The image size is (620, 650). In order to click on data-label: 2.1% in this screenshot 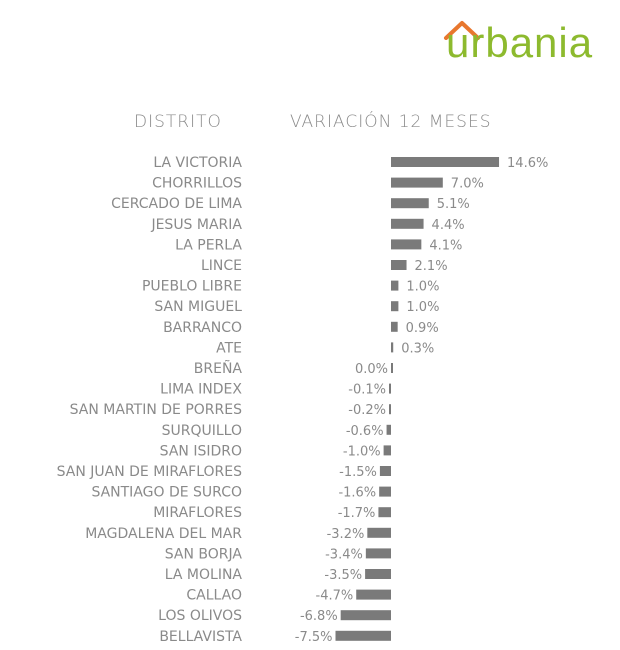, I will do `click(431, 266)`.